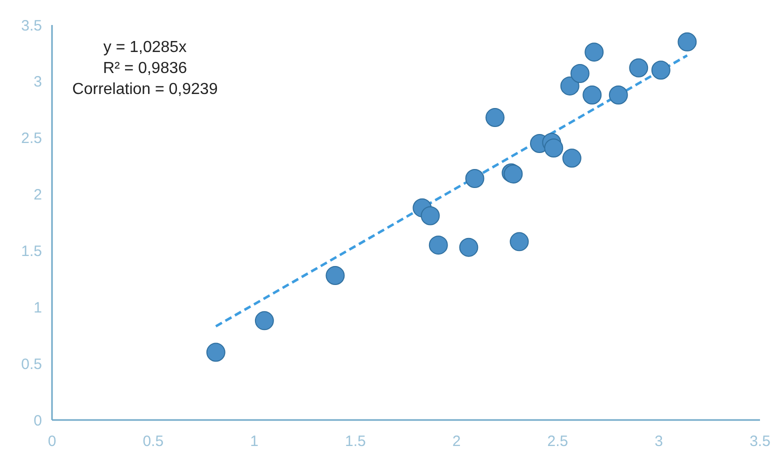 The width and height of the screenshot is (772, 459). Describe the element at coordinates (38, 82) in the screenshot. I see `y-tick-label: 3` at that location.